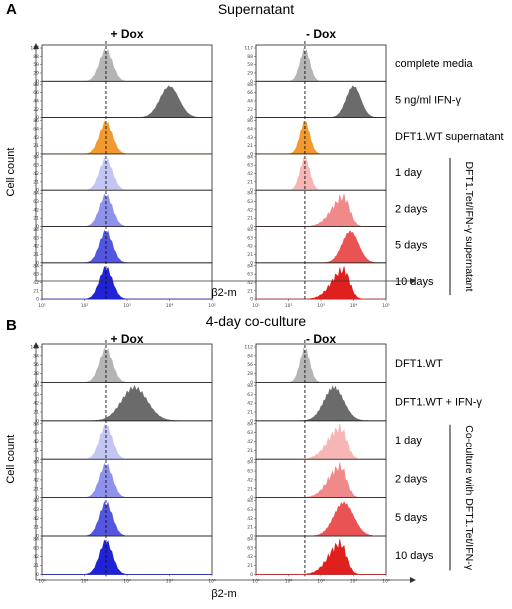  I want to click on row-label: DFT1.WT supernatant, so click(449, 137).